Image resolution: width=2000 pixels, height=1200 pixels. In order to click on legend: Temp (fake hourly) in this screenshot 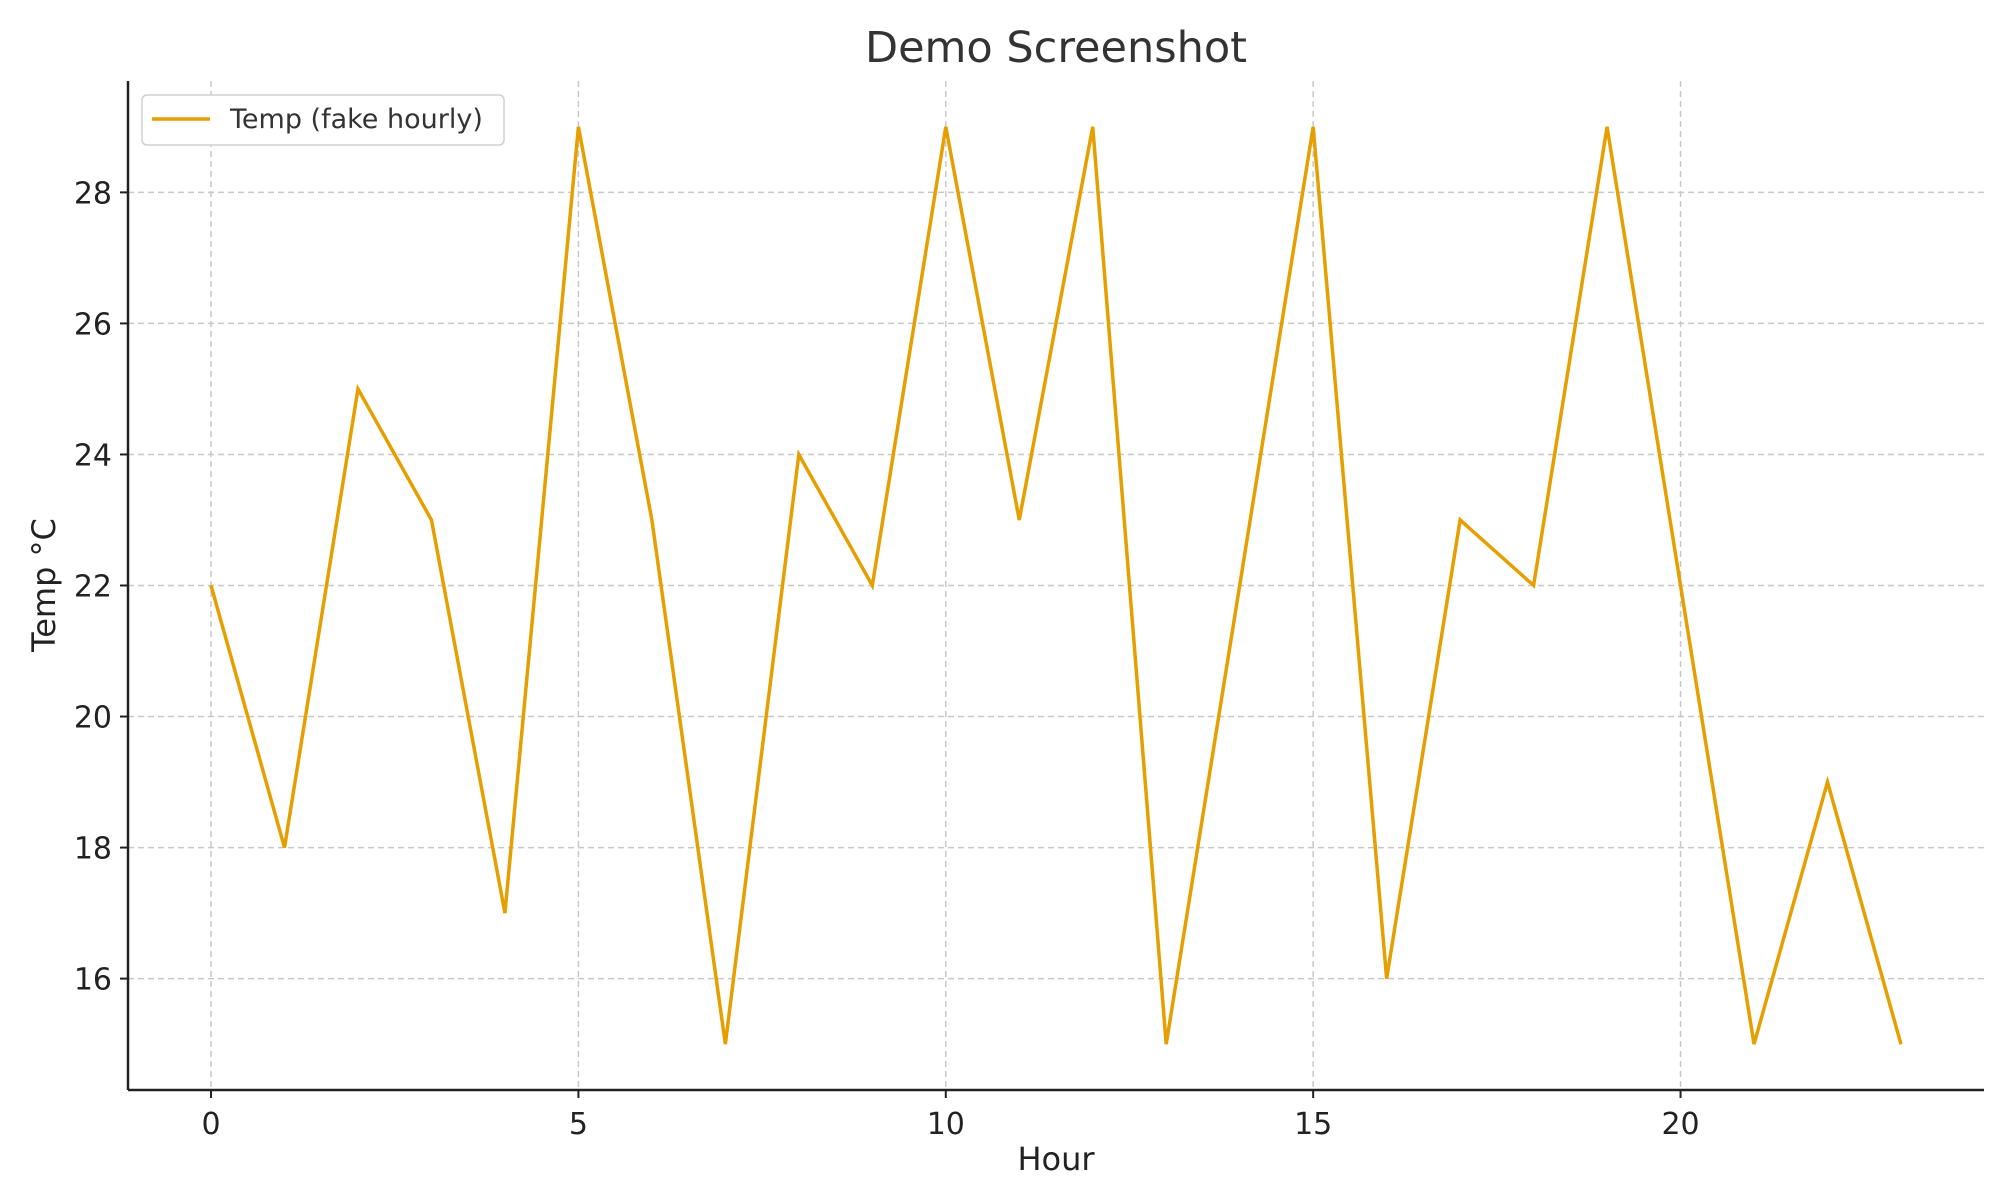, I will do `click(323, 120)`.